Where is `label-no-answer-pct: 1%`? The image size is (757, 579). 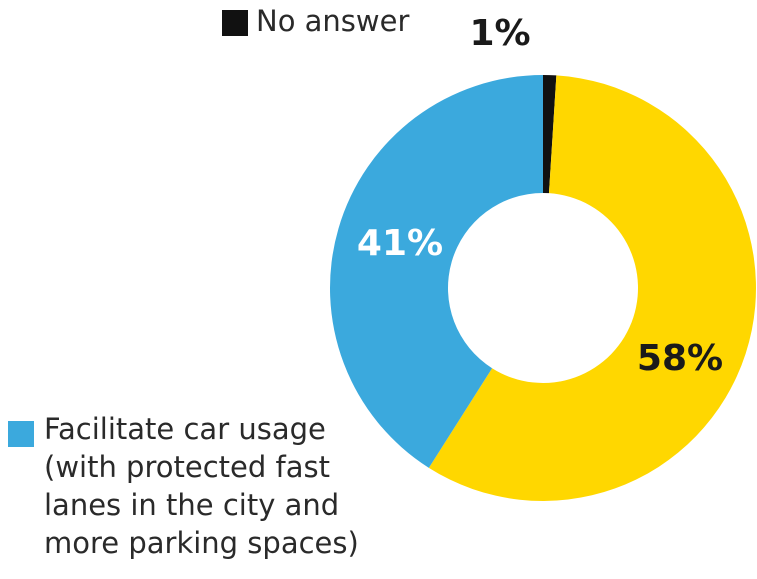 label-no-answer-pct: 1% is located at coordinates (499, 33).